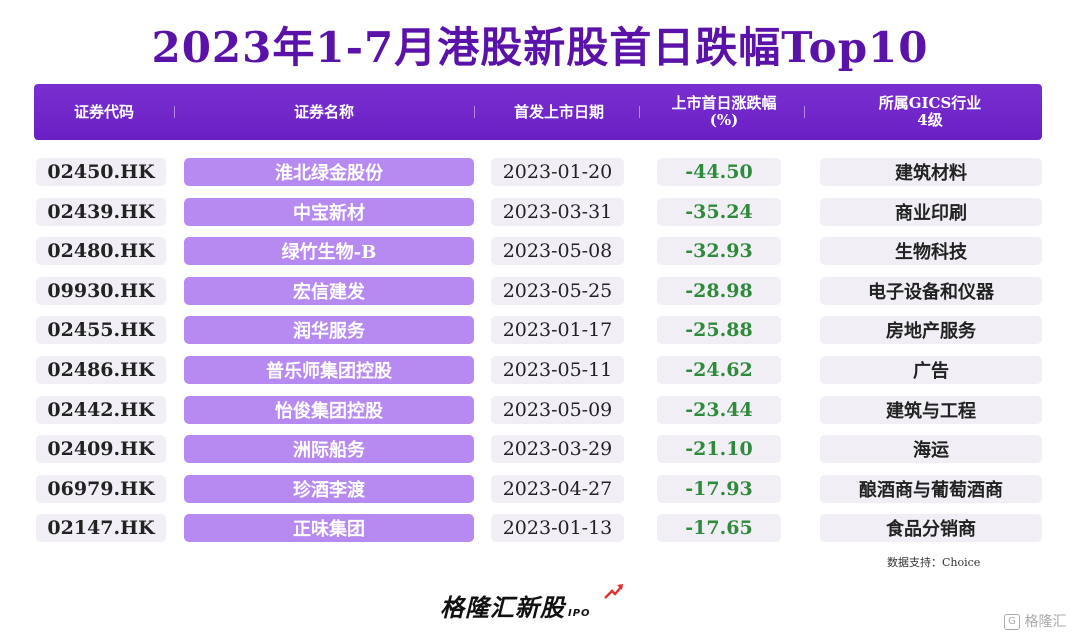 The width and height of the screenshot is (1080, 639). What do you see at coordinates (329, 212) in the screenshot?
I see `cell-name: 中宝新材` at bounding box center [329, 212].